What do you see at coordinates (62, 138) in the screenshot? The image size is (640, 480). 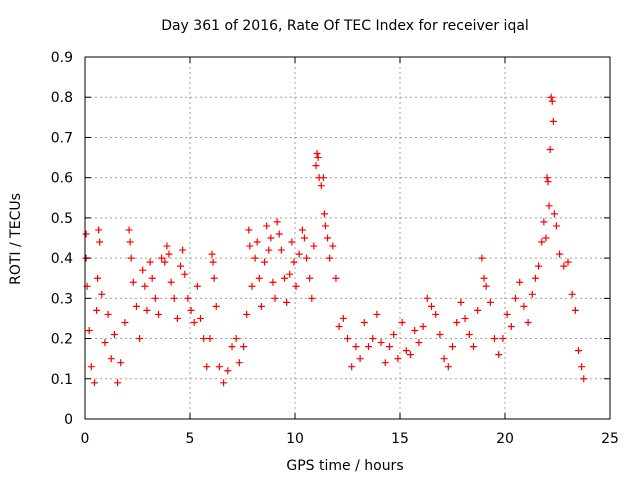 I see `y-tick-label: 0.7` at bounding box center [62, 138].